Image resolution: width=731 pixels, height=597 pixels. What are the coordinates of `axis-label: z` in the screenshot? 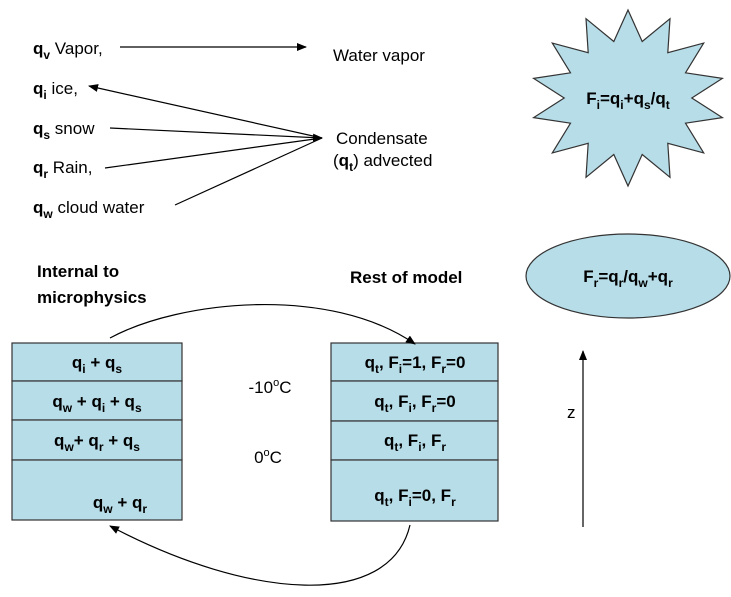 It's located at (571, 412).